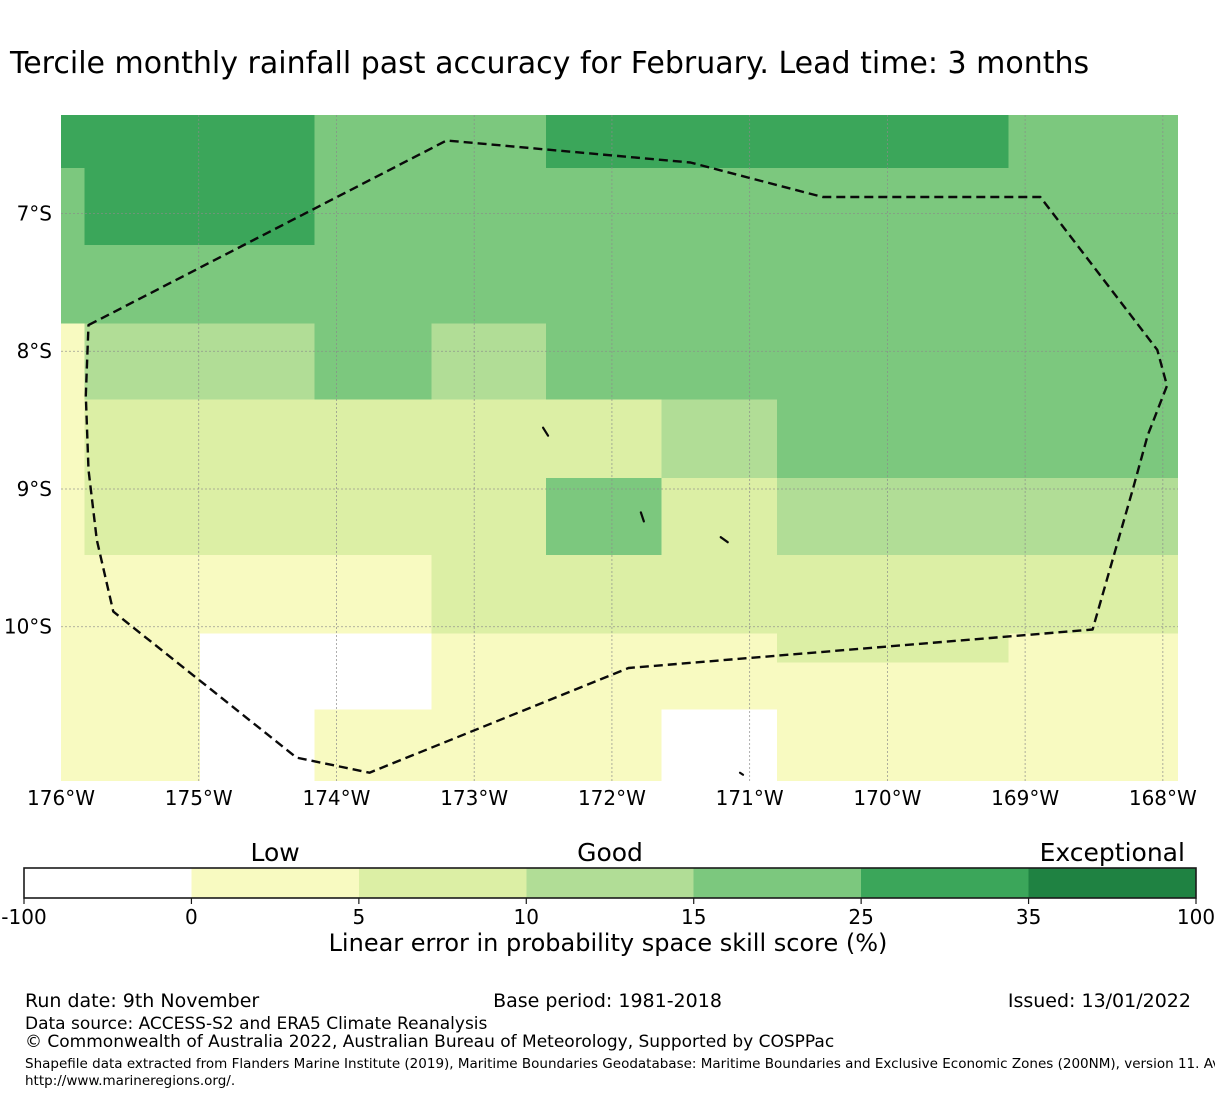  What do you see at coordinates (61, 798) in the screenshot?
I see `lon-tick-label: 176°W` at bounding box center [61, 798].